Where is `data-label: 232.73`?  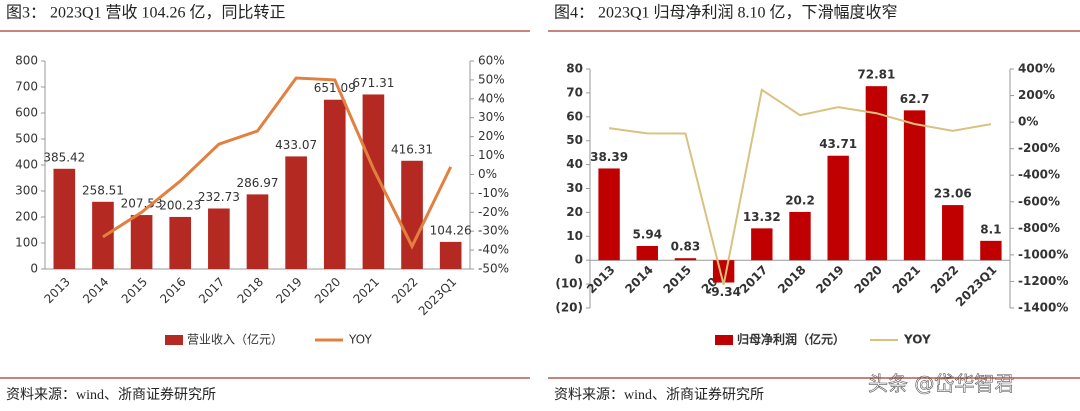 data-label: 232.73 is located at coordinates (219, 197).